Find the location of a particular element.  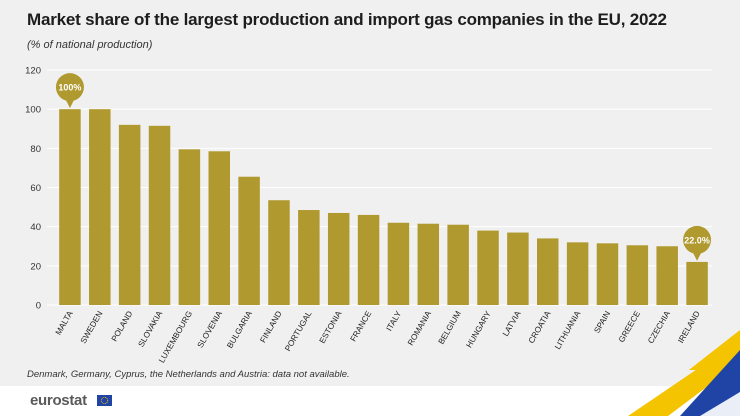

x-tick-label: LUXEMBOURG is located at coordinates (175, 337).